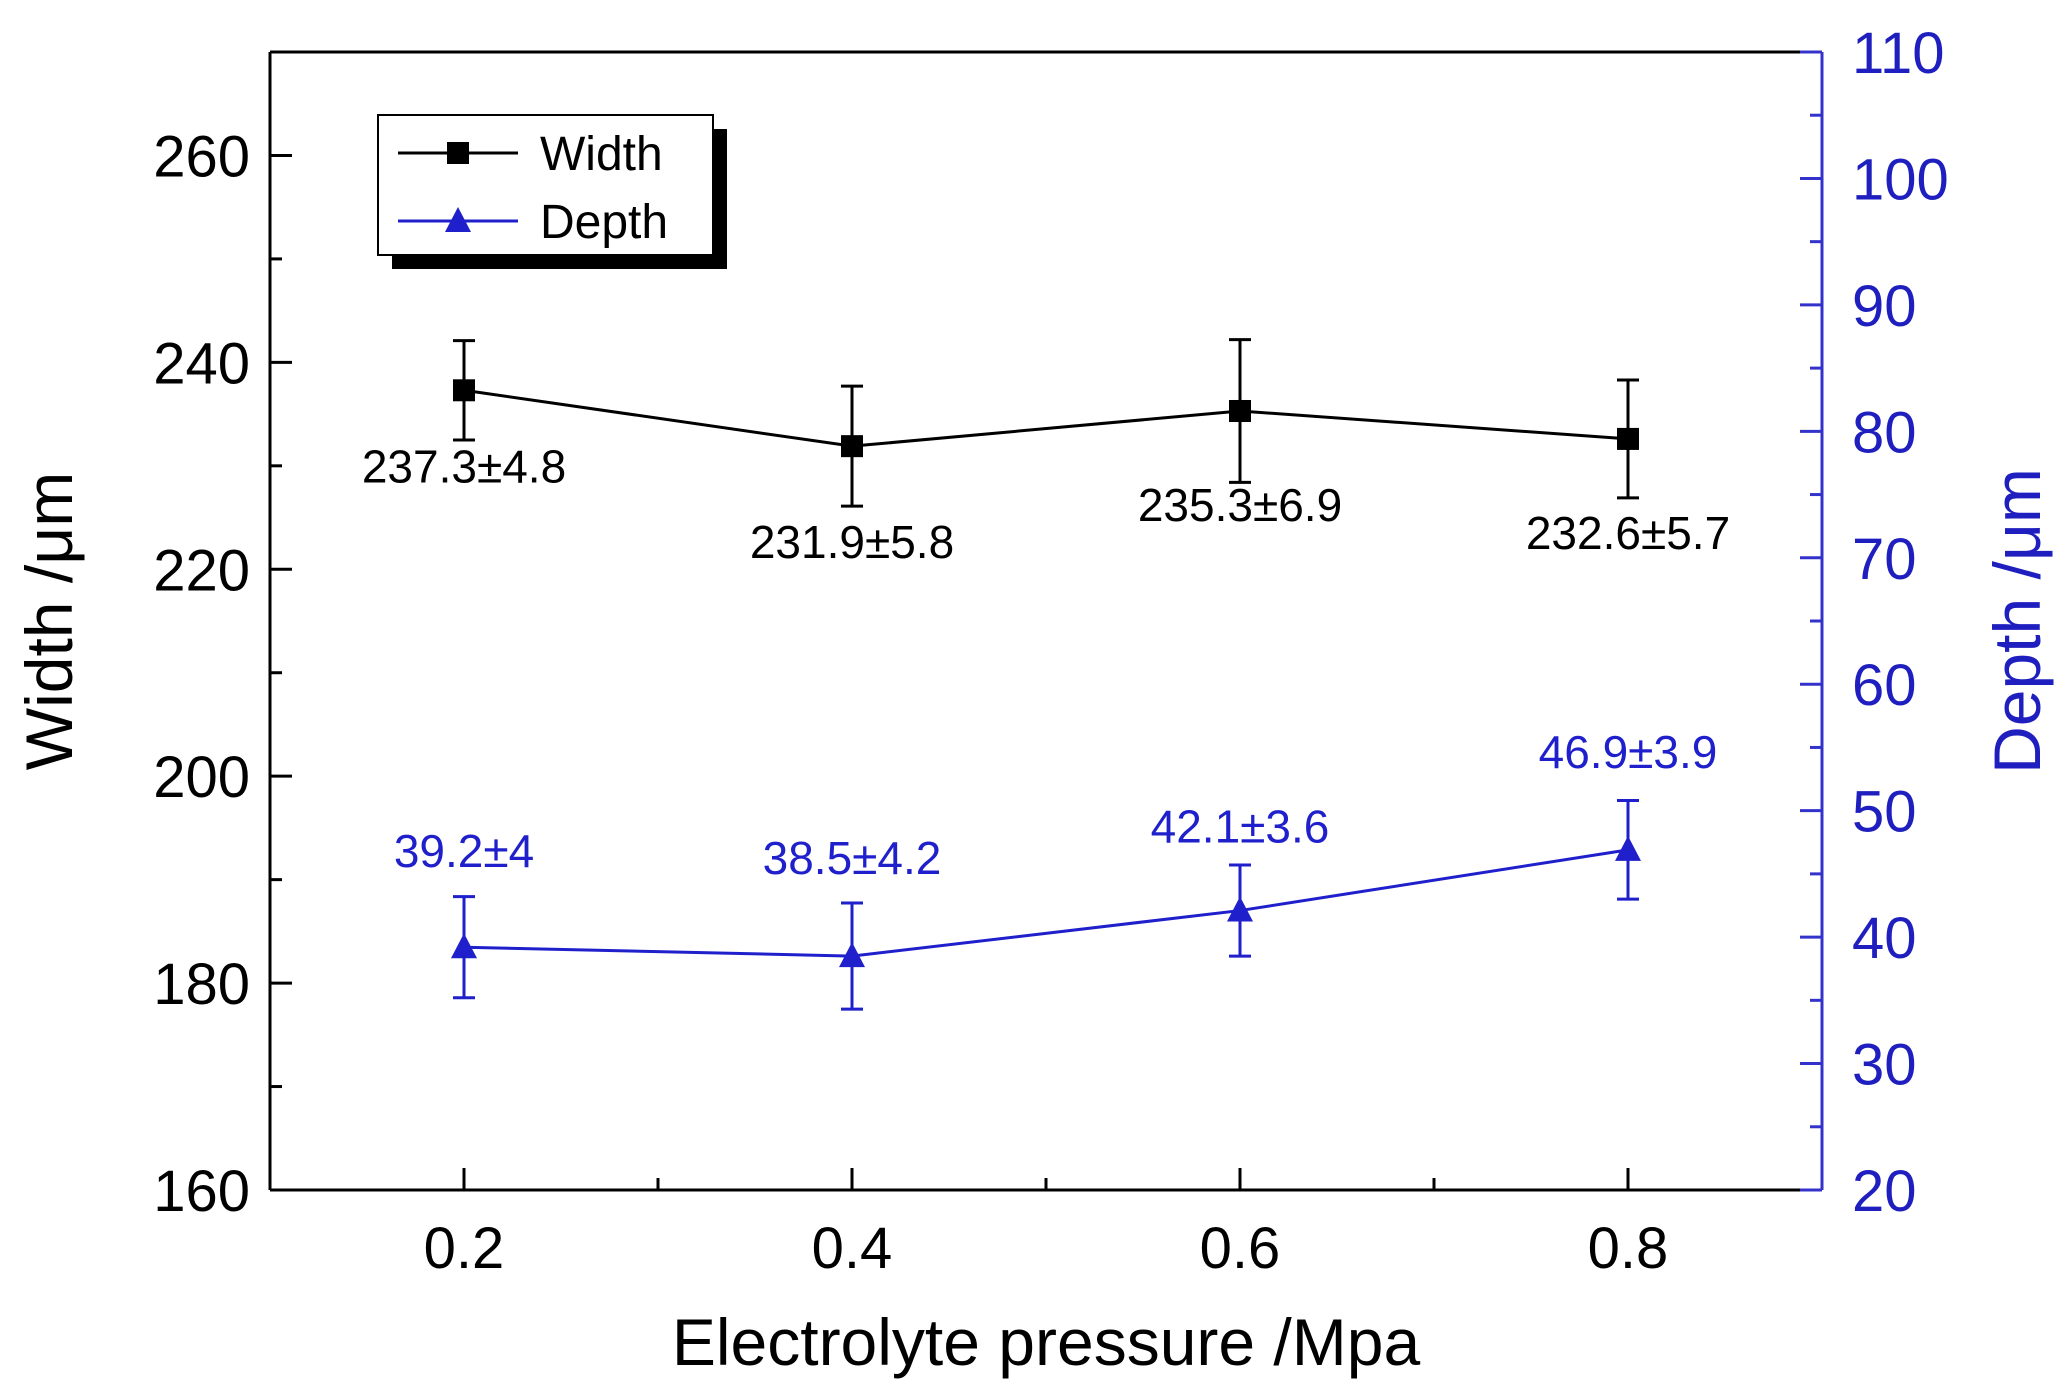 This screenshot has width=2069, height=1397. Describe the element at coordinates (601, 154) in the screenshot. I see `legend-label-width: Width` at that location.